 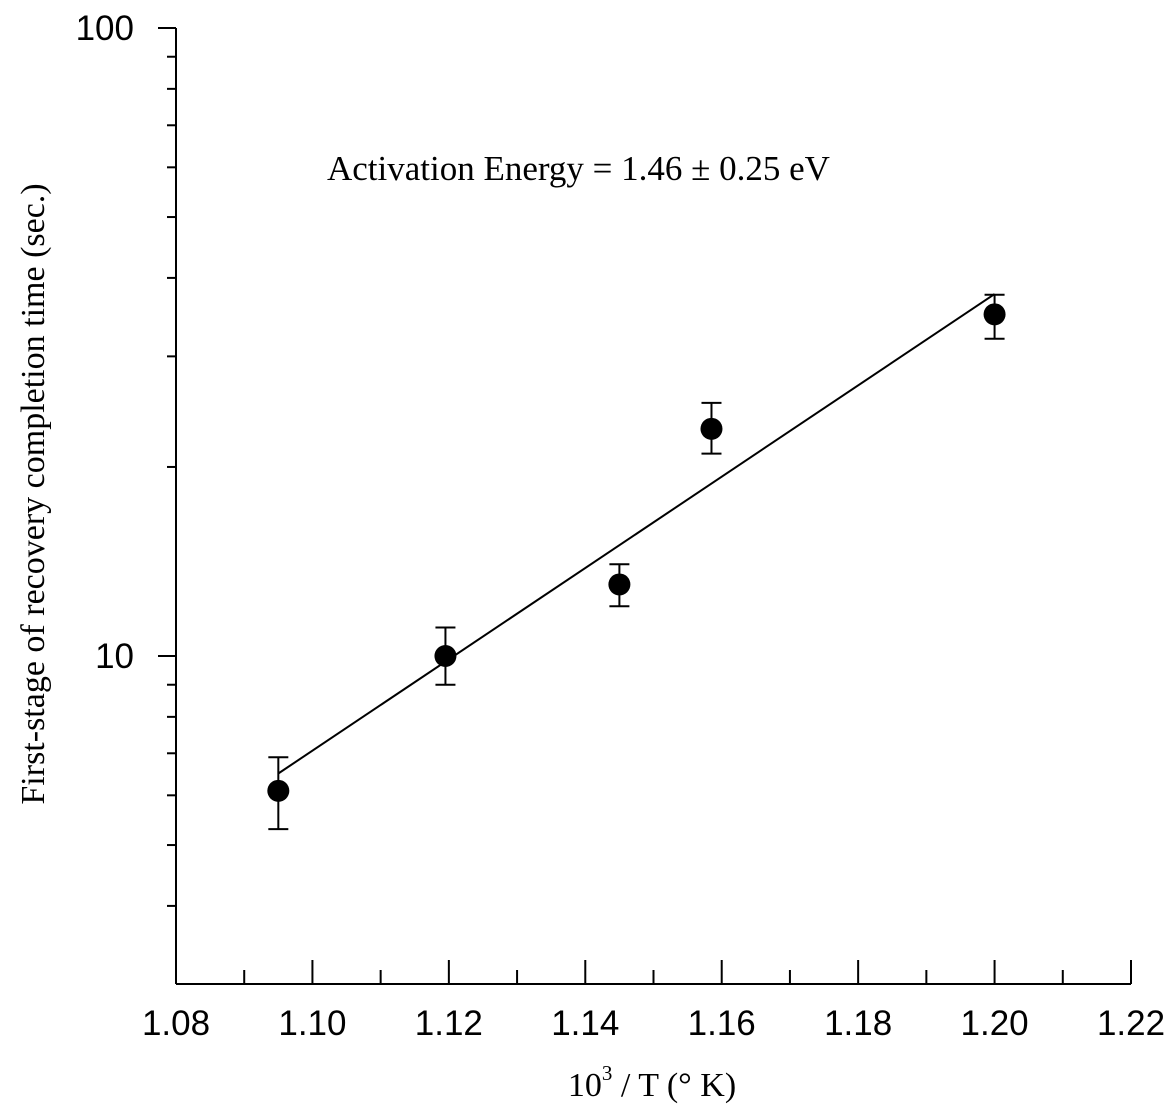 I want to click on y-ticks: 10 100, so click(x=126, y=458).